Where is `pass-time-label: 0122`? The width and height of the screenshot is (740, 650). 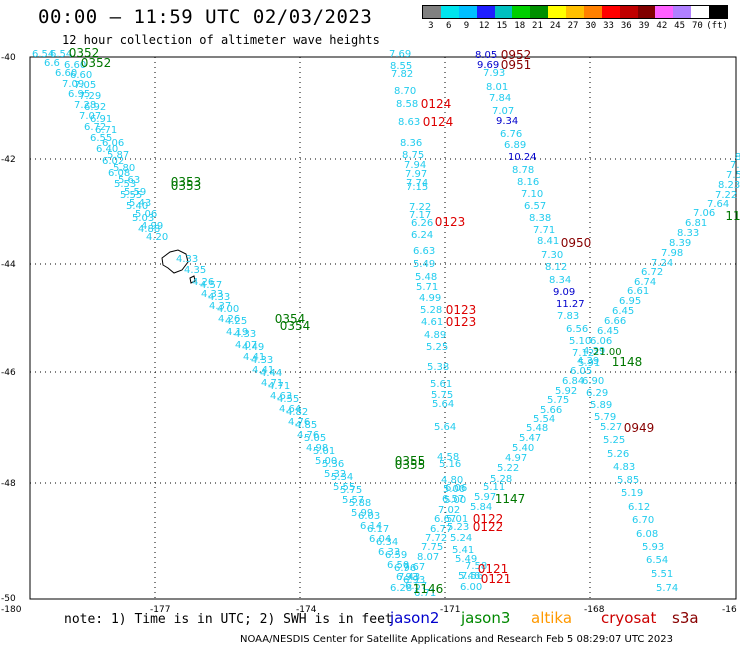 pass-time-label: 0122 is located at coordinates (488, 527).